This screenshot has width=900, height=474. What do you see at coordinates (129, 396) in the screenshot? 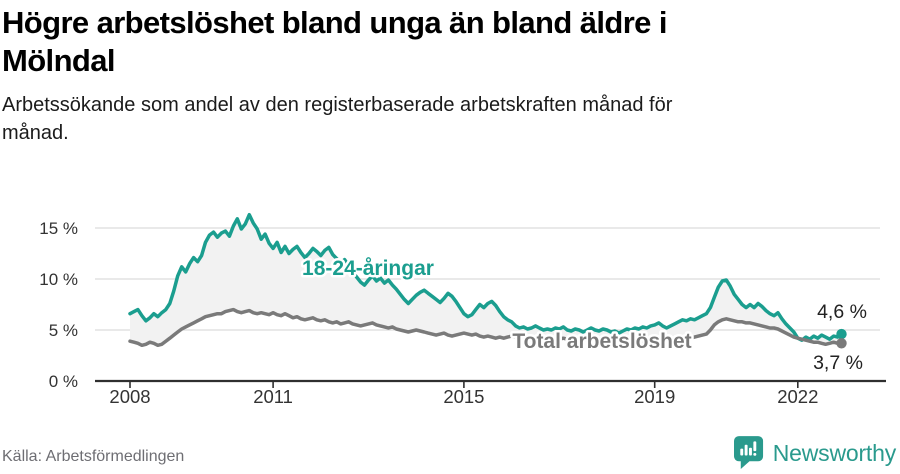
I see `x-tick-label: 2008` at bounding box center [129, 396].